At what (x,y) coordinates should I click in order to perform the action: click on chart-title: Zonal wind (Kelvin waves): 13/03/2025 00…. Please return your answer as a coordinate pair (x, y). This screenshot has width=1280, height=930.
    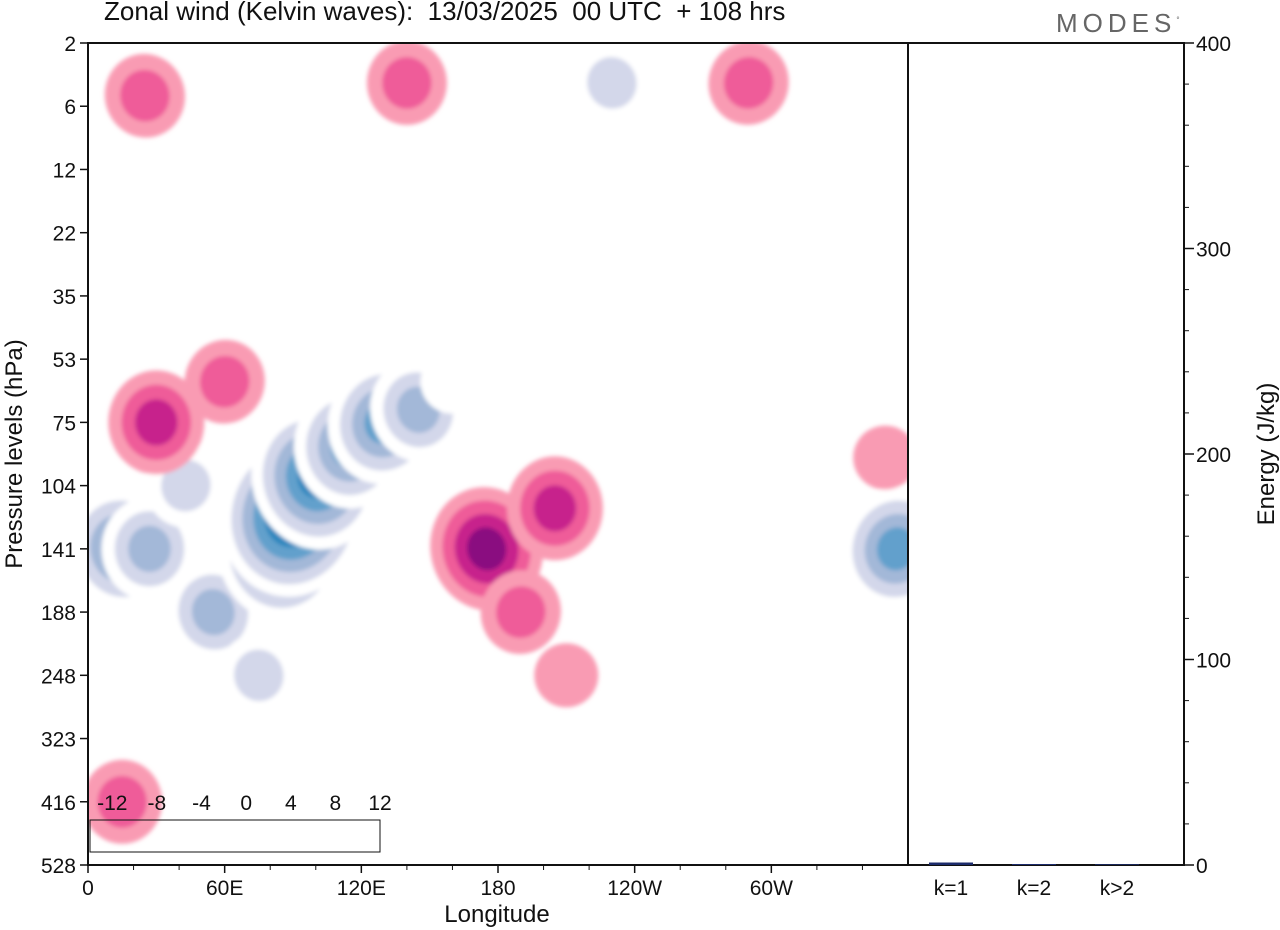
    Looking at the image, I should click on (445, 13).